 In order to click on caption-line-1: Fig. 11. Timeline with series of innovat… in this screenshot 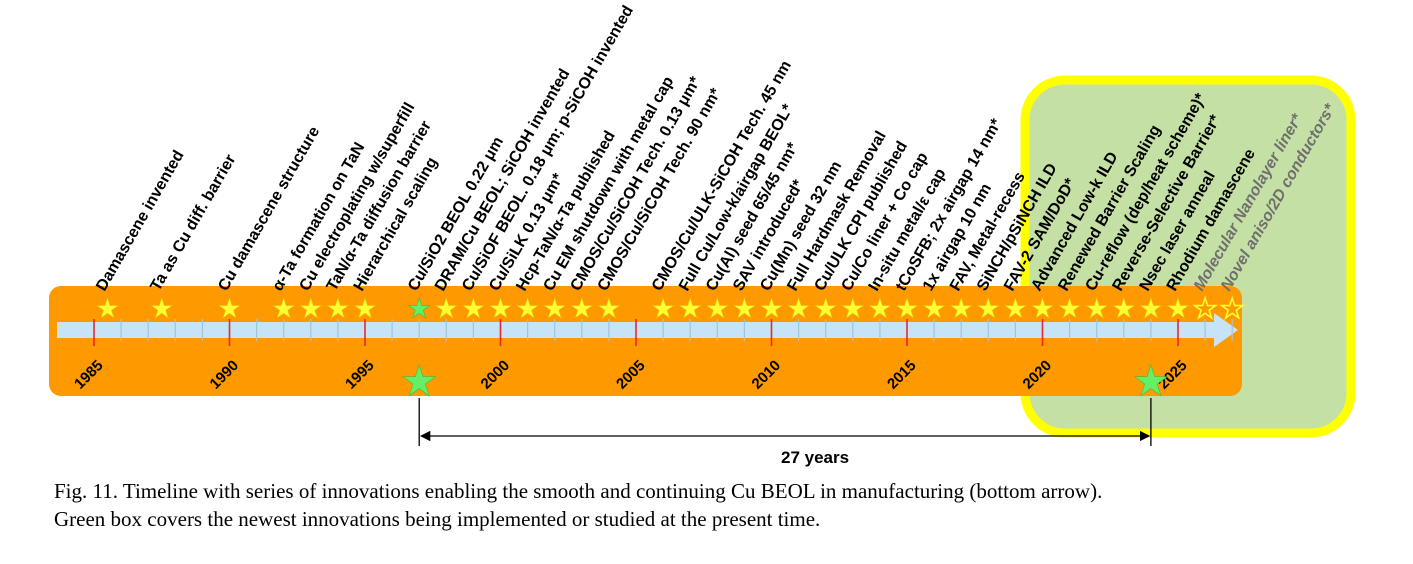, I will do `click(578, 491)`.